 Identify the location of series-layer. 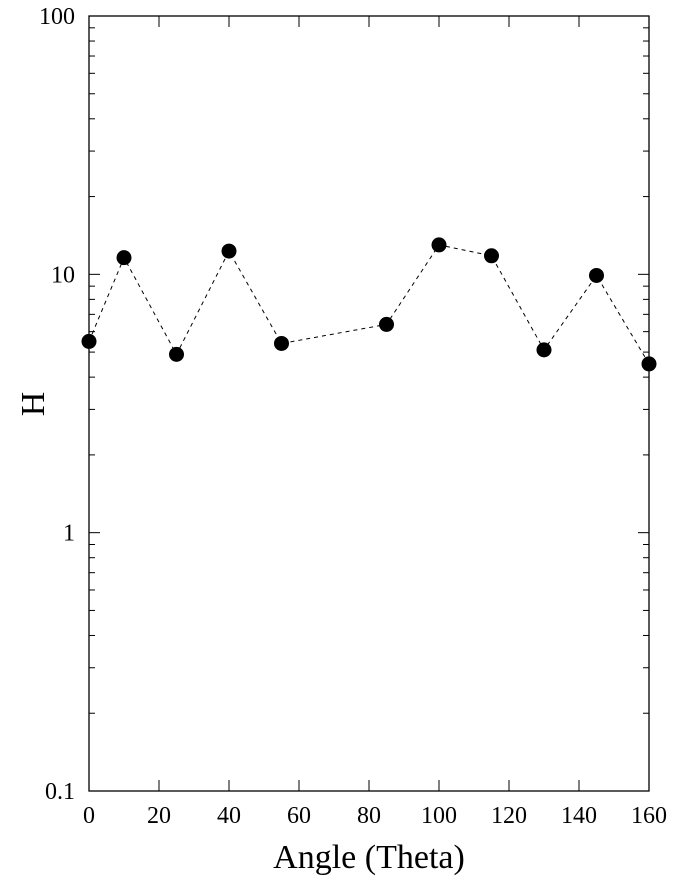
(369, 304).